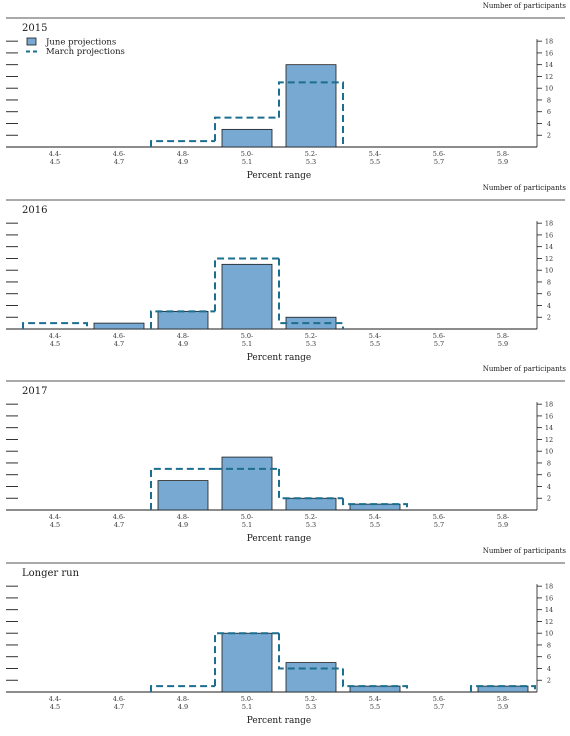  I want to click on legend-june-label: June projections, so click(80, 43).